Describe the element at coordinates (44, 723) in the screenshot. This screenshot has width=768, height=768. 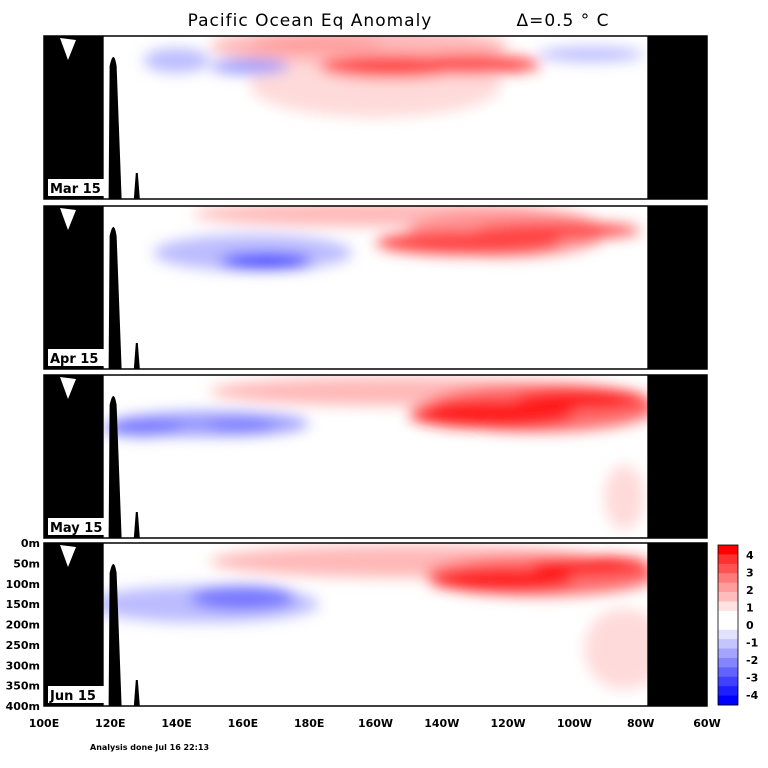
I see `x-tick-label: 100E` at that location.